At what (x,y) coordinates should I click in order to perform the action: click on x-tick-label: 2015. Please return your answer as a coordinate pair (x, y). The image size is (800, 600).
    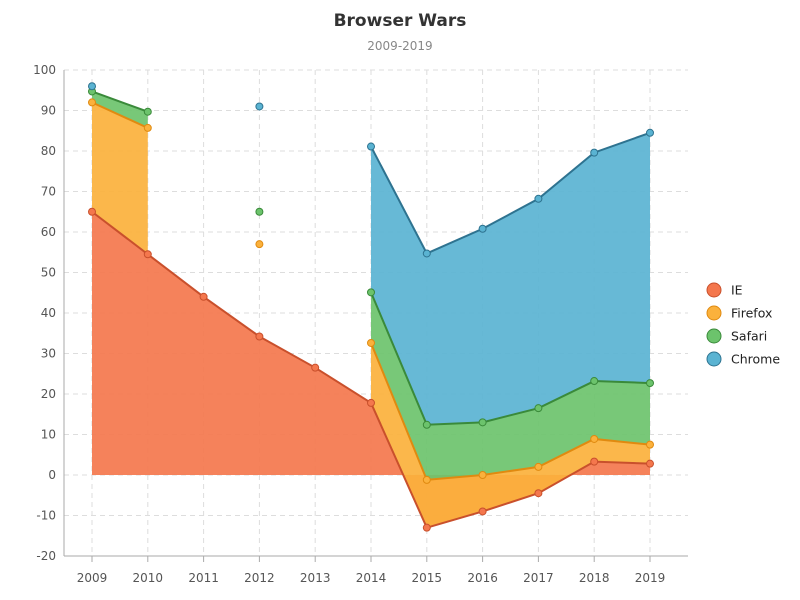
    Looking at the image, I should click on (427, 578).